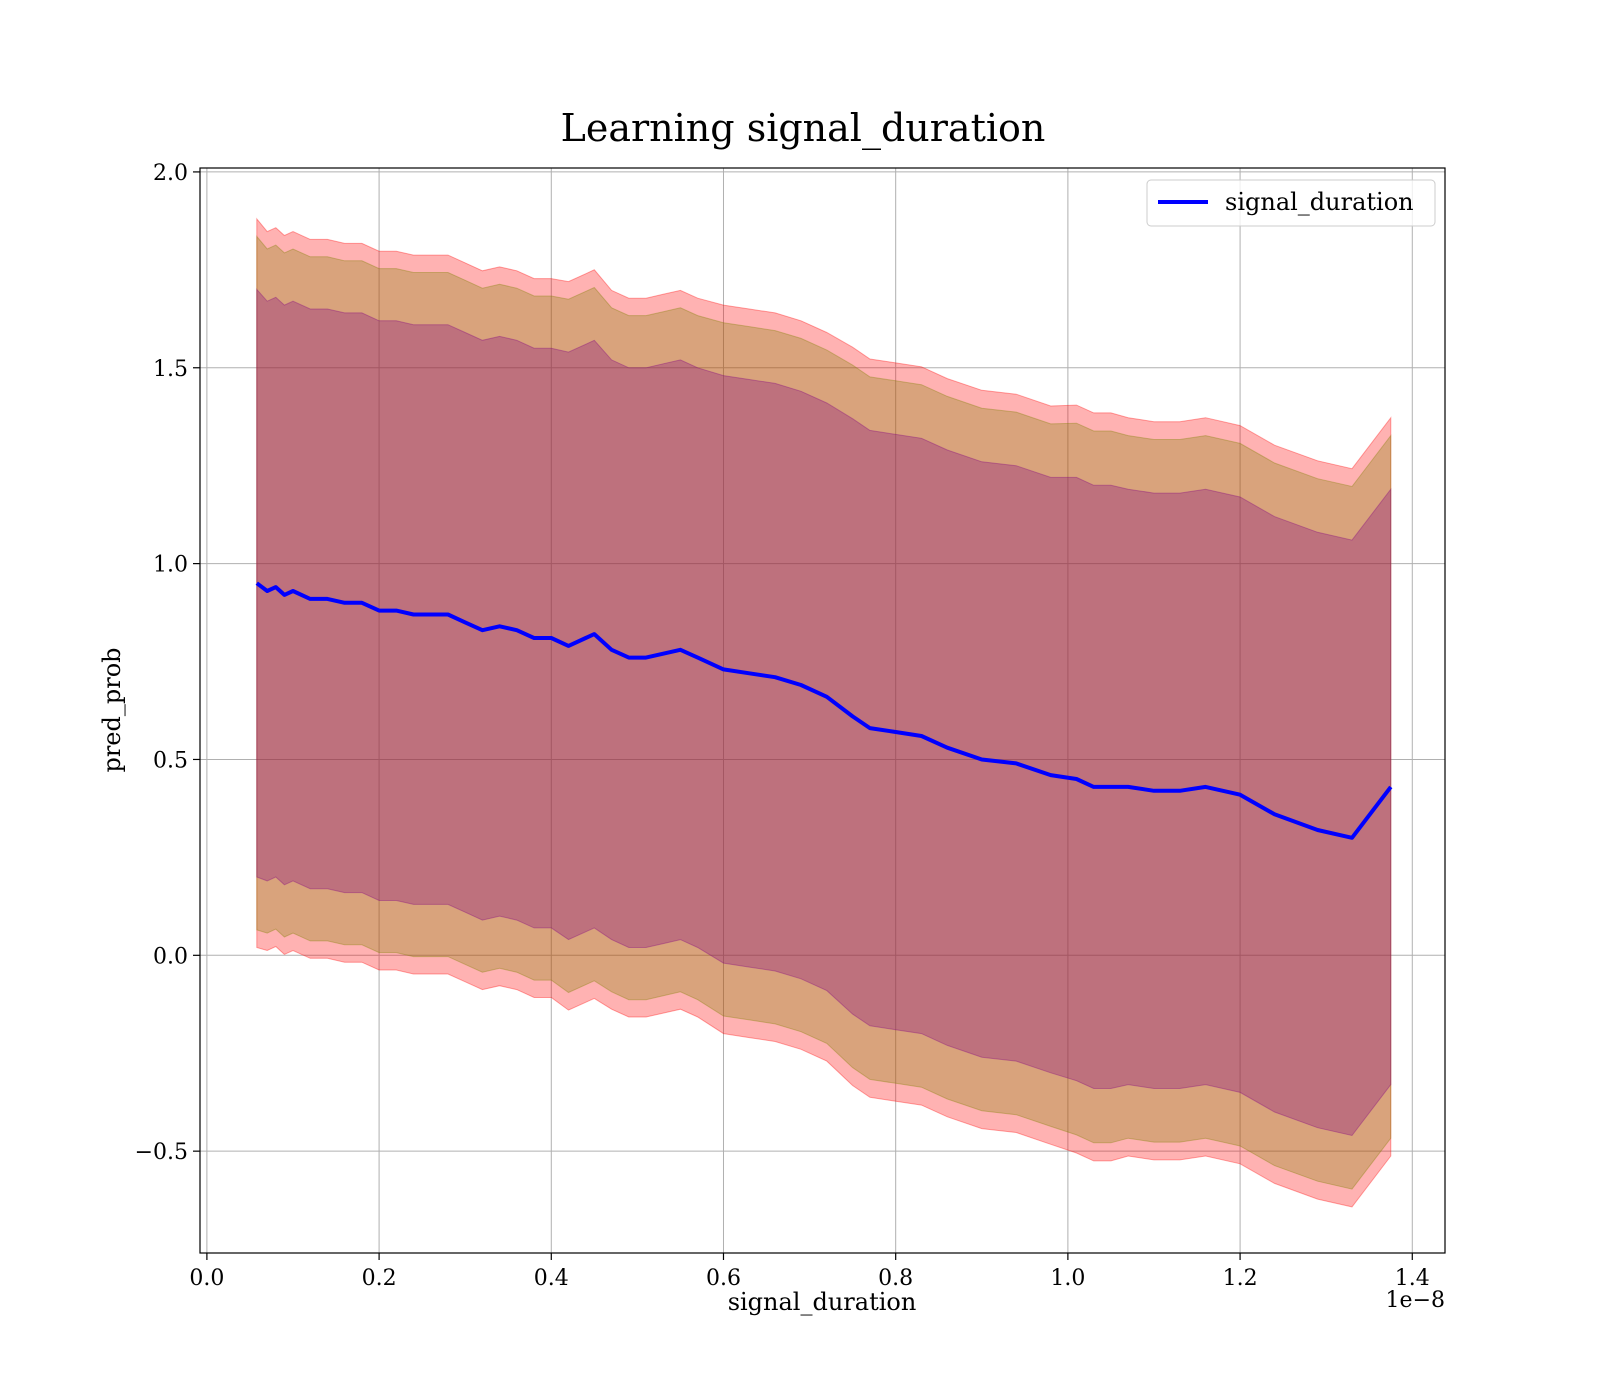 This screenshot has width=1600, height=1400. What do you see at coordinates (206, 1278) in the screenshot?
I see `x-tick-label: 0.0` at bounding box center [206, 1278].